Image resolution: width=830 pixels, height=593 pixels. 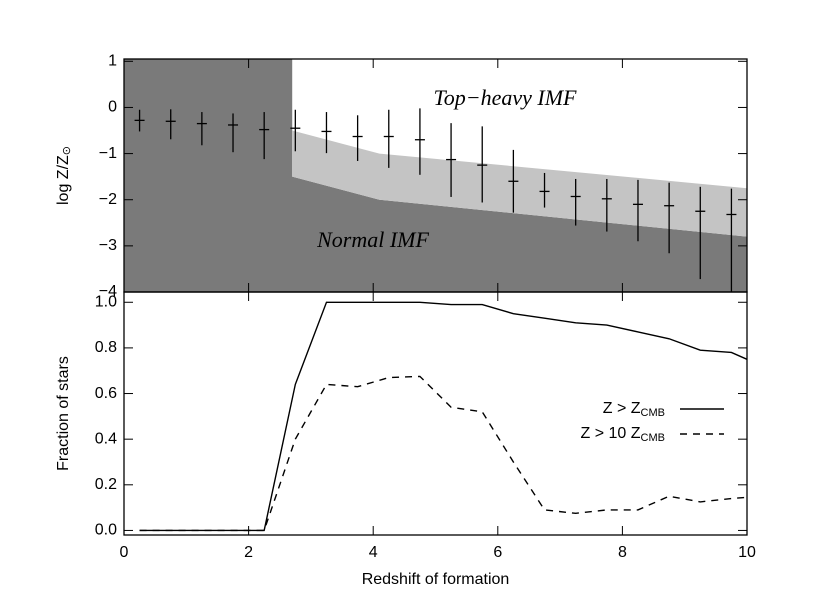 What do you see at coordinates (108, 153) in the screenshot?
I see `y-tick-label: −1` at bounding box center [108, 153].